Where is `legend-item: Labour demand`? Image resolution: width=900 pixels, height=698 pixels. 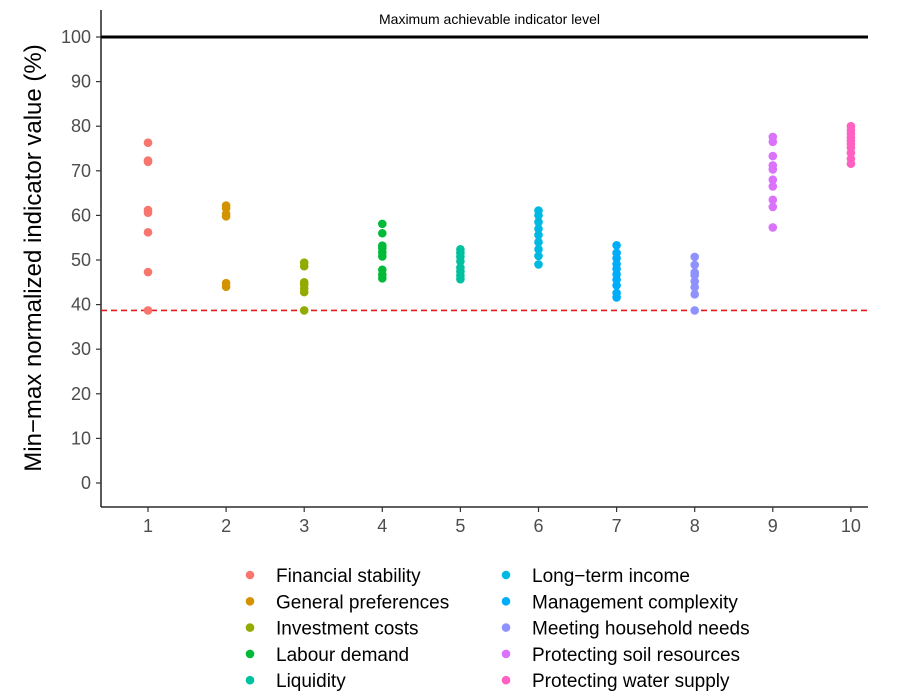
legend-item: Labour demand is located at coordinates (327, 655).